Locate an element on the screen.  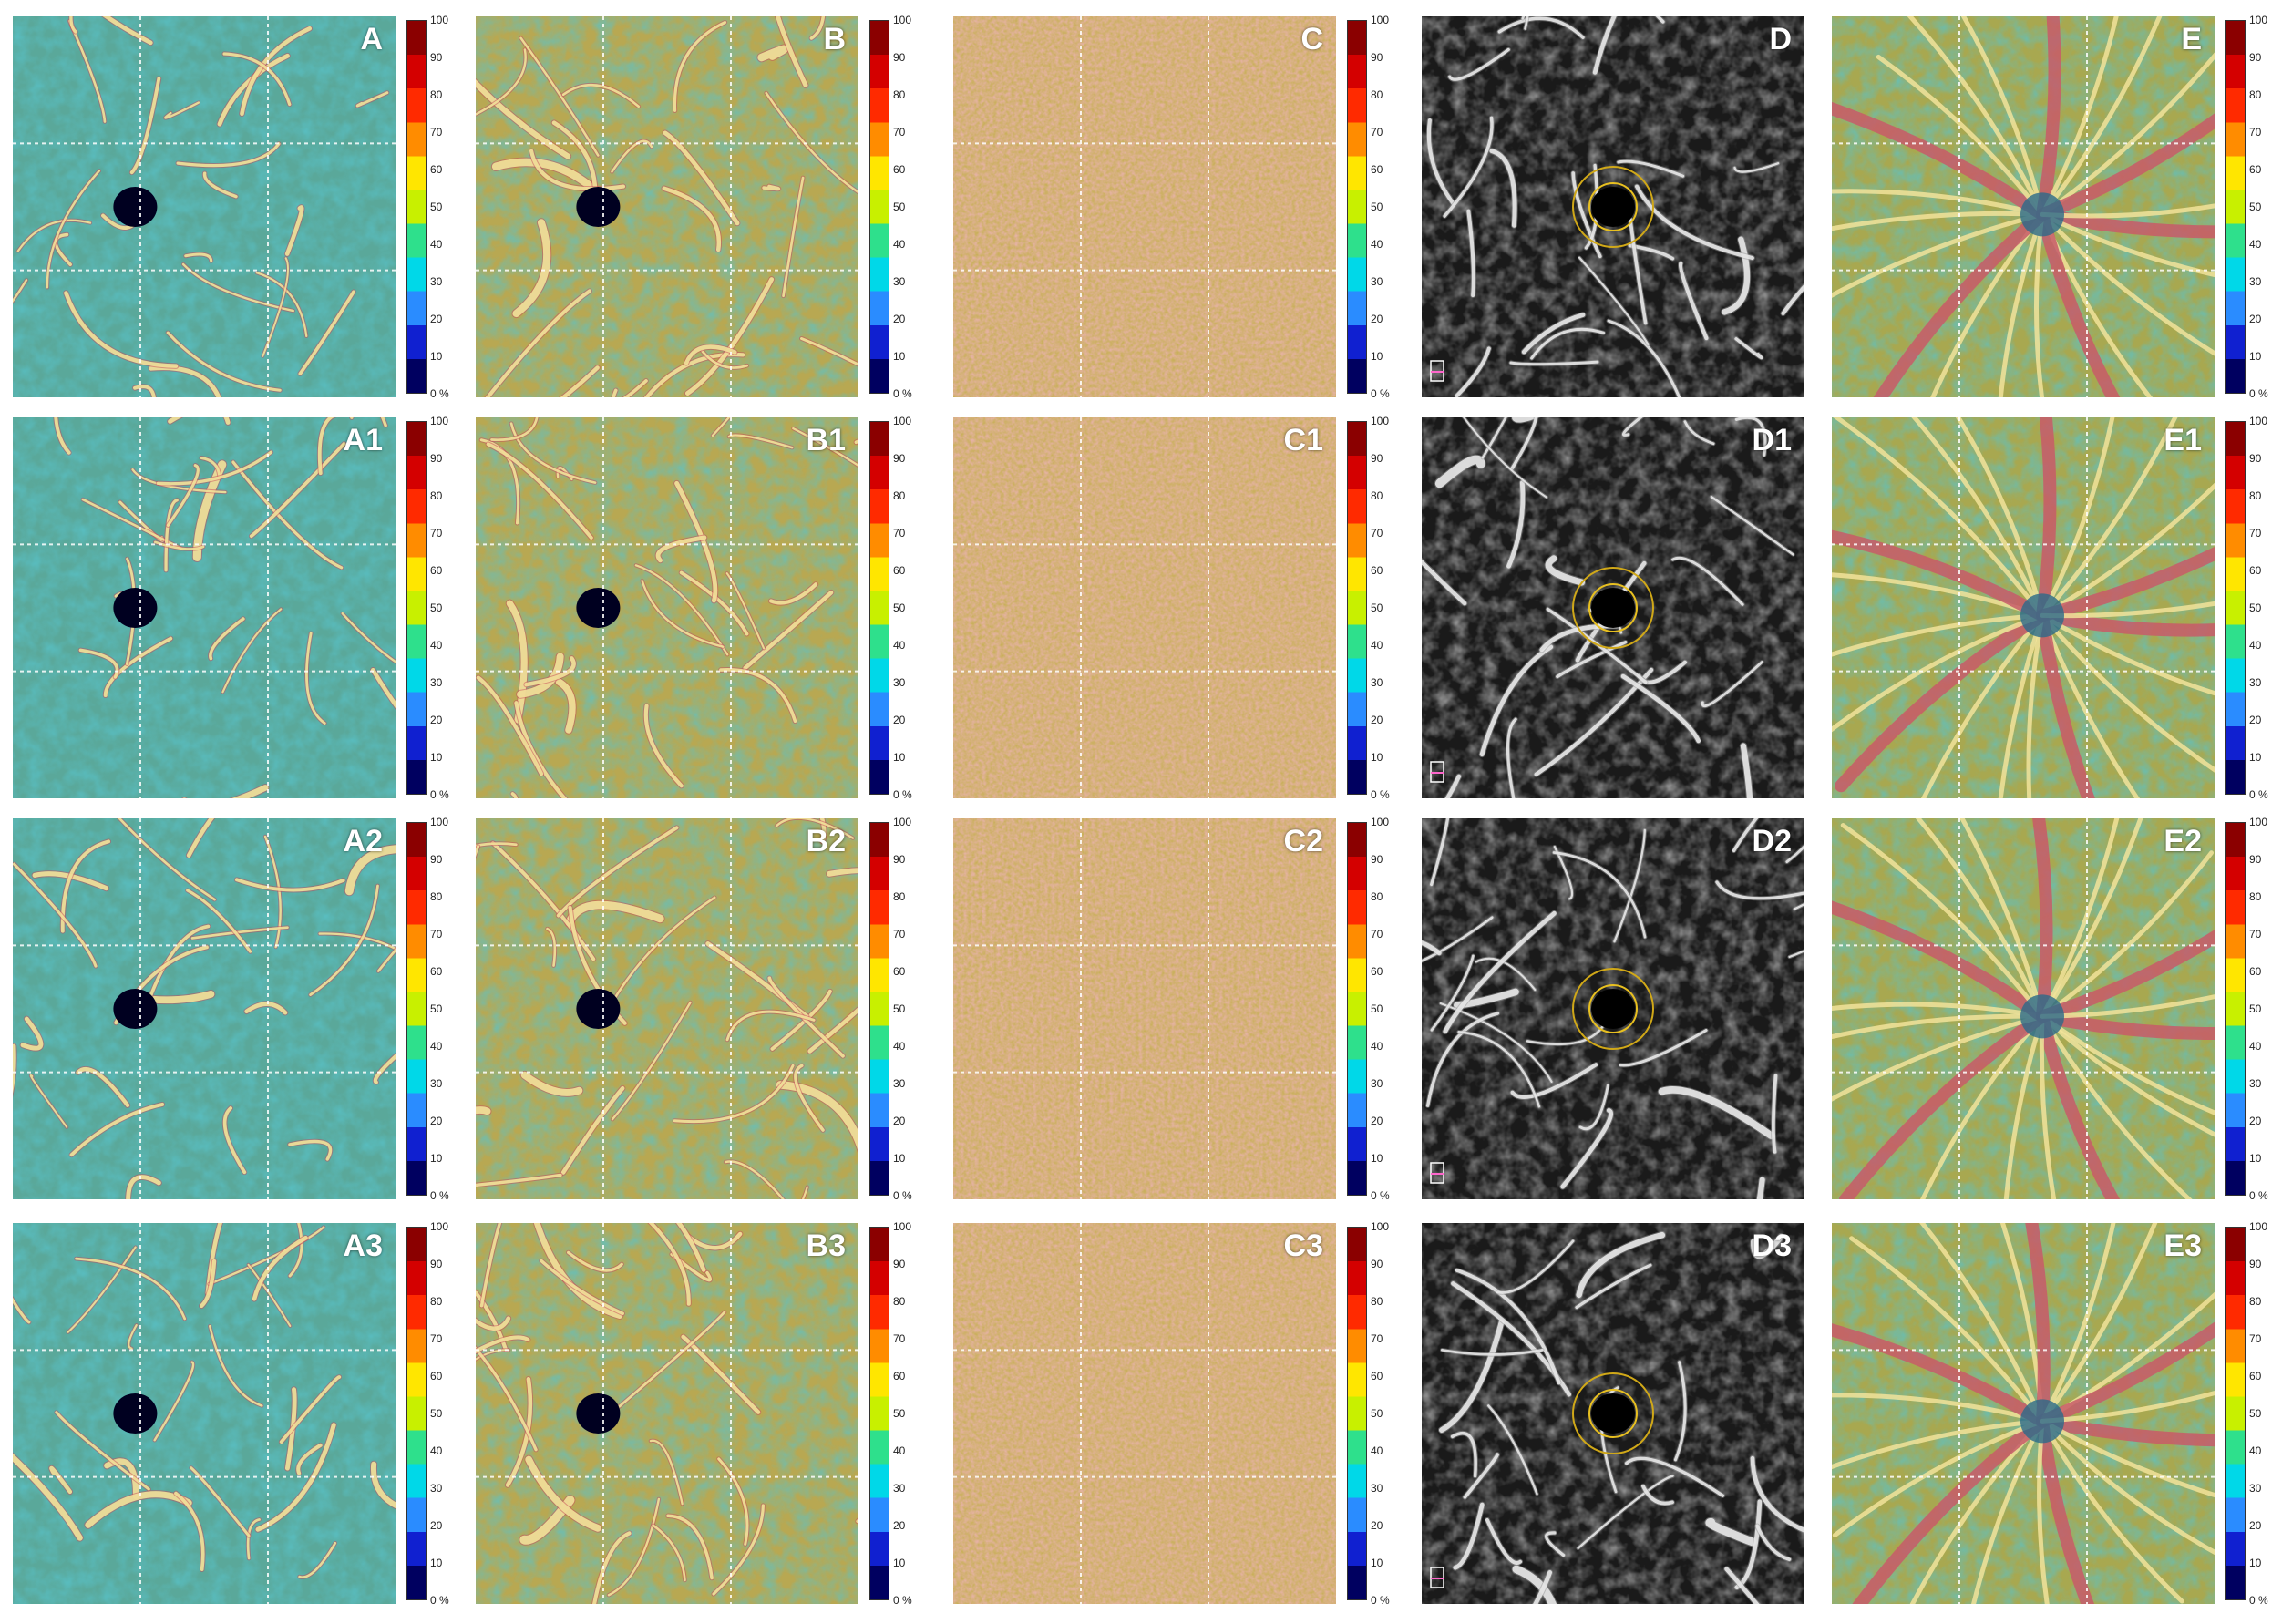
panel-a1: A1 is located at coordinates (204, 608).